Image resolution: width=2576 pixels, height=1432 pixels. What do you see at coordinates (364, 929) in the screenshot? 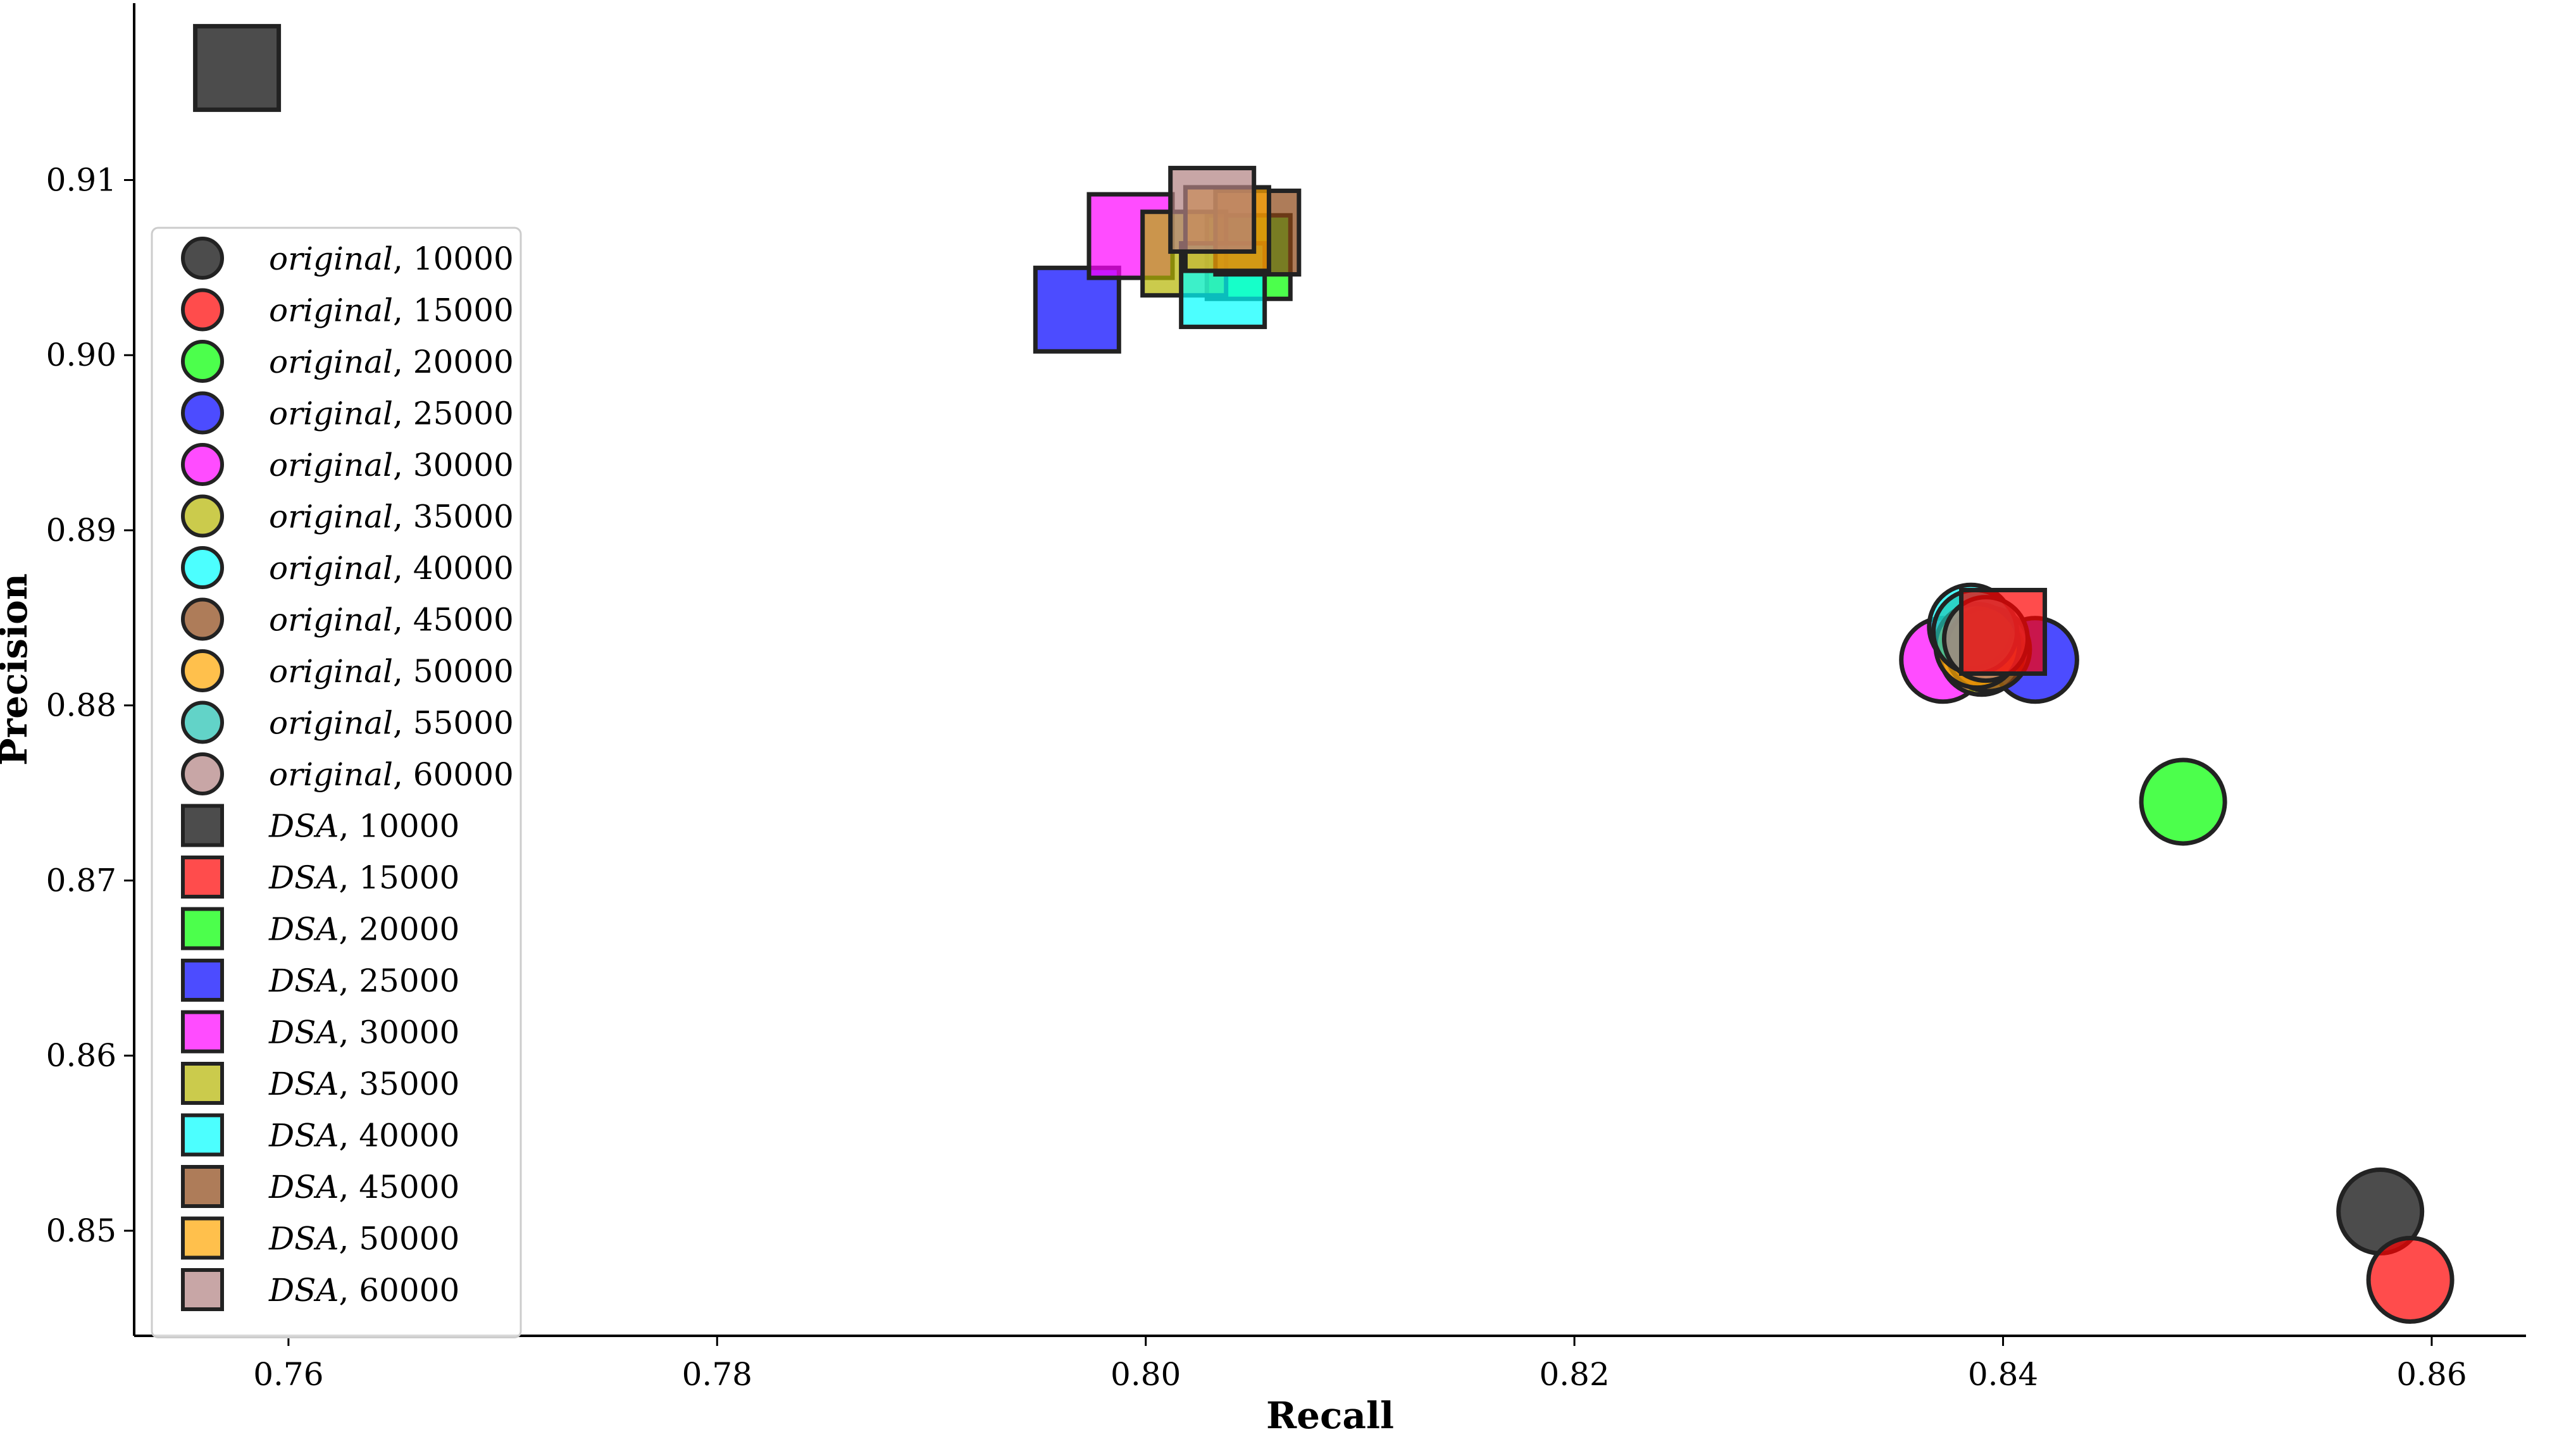
I see `legend-label: DSA, 20000` at bounding box center [364, 929].